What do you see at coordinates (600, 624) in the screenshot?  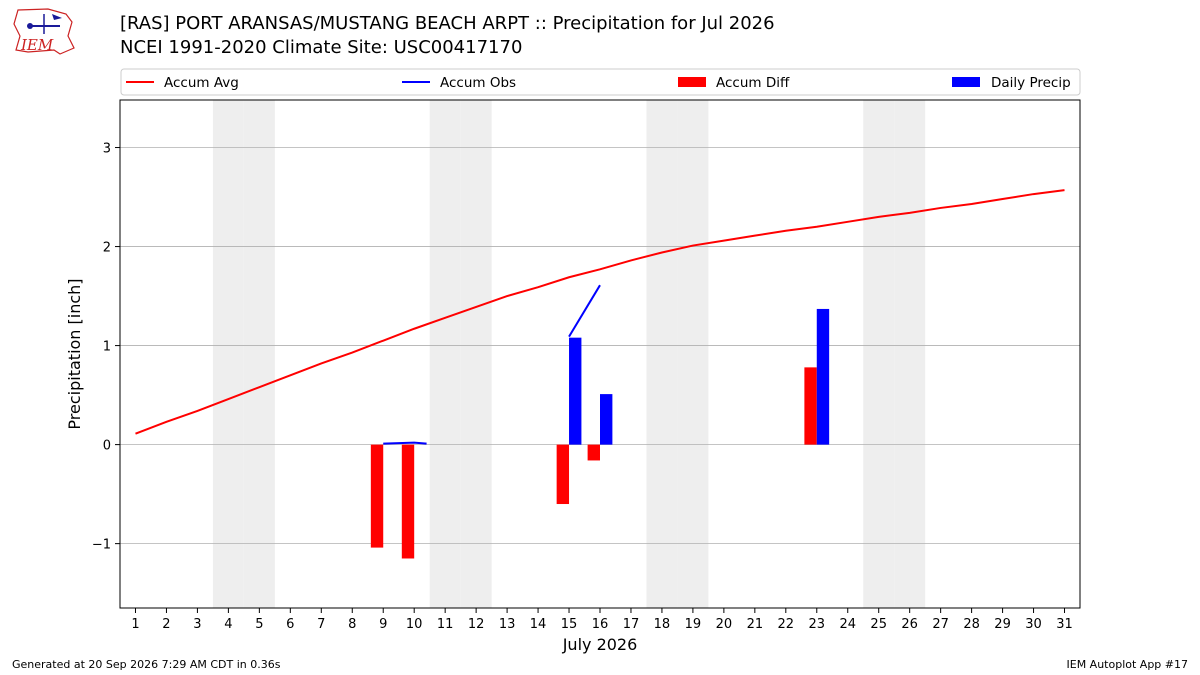 I see `x-tick-label-16: 16` at bounding box center [600, 624].